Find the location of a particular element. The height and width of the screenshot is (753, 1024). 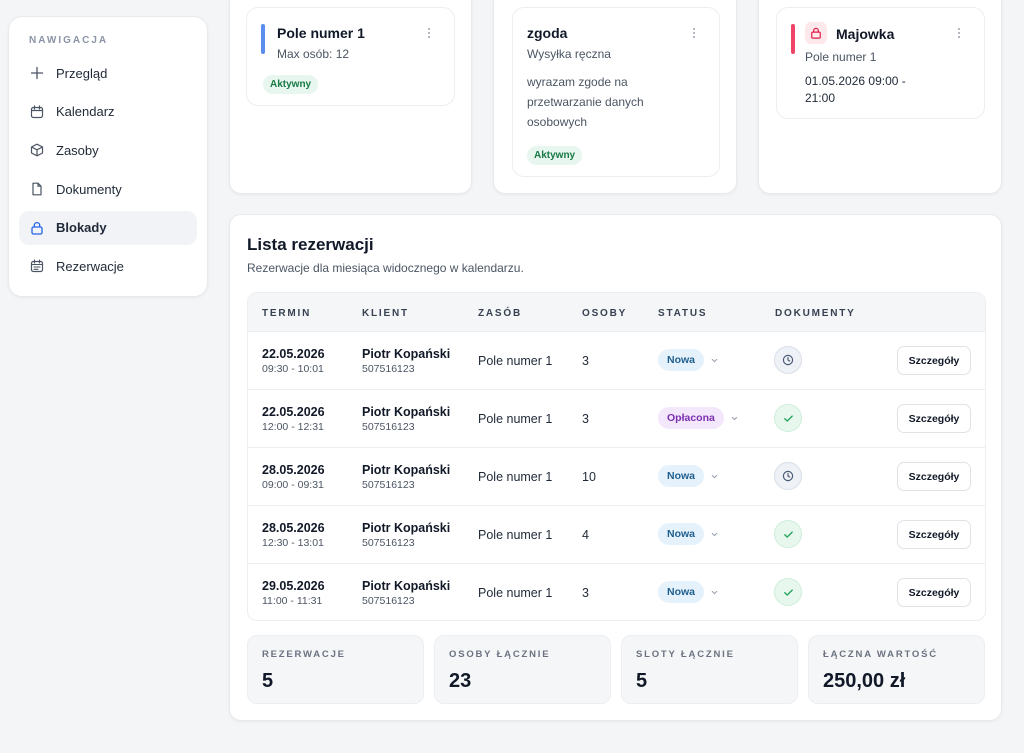

resource-card: Pole numer 1 Max osób: 12 Aktywny is located at coordinates (350, 56).